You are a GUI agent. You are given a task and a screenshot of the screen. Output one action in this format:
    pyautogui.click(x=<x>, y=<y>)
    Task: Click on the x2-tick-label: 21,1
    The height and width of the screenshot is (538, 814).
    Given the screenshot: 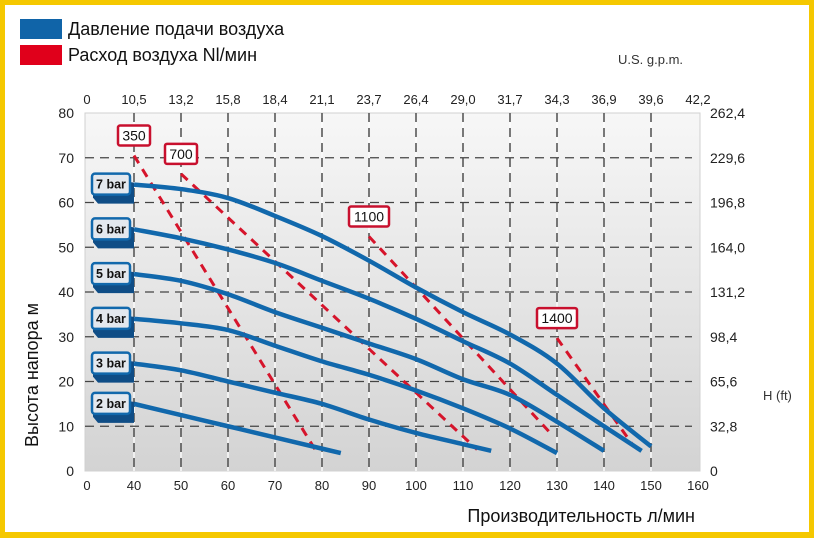 What is the action you would take?
    pyautogui.click(x=321, y=99)
    